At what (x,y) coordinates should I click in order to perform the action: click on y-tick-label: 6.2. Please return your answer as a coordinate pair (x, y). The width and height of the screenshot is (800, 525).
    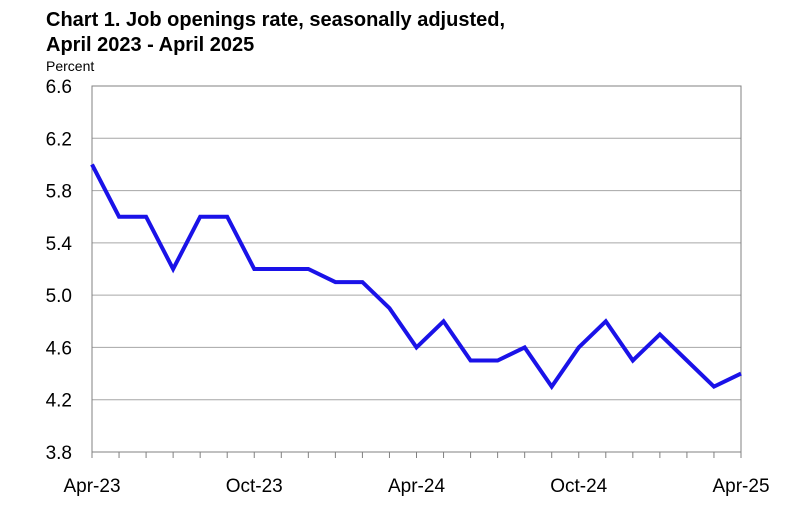
    Looking at the image, I should click on (59, 139).